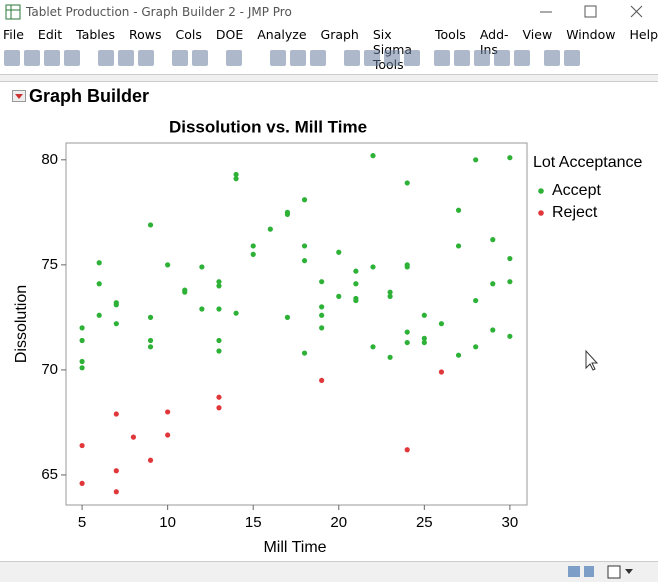 The width and height of the screenshot is (658, 582). What do you see at coordinates (167, 522) in the screenshot?
I see `x-tick-label: 10` at bounding box center [167, 522].